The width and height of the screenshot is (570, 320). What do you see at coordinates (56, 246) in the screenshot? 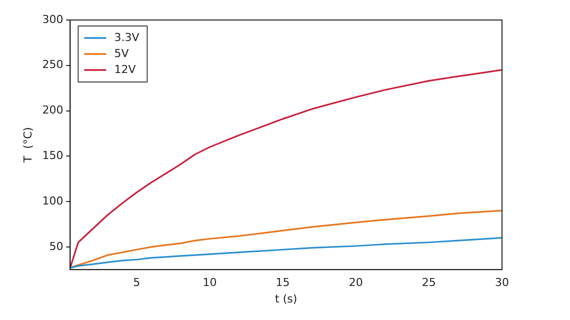
I see `y-tick-label: 50` at bounding box center [56, 246].